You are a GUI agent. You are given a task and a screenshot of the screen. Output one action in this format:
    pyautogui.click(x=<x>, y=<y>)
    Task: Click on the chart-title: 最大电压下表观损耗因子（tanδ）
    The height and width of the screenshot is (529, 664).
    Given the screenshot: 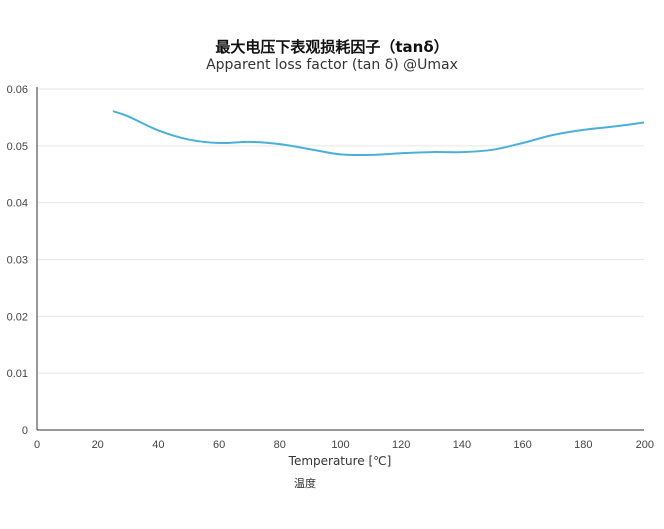 What is the action you would take?
    pyautogui.click(x=332, y=47)
    